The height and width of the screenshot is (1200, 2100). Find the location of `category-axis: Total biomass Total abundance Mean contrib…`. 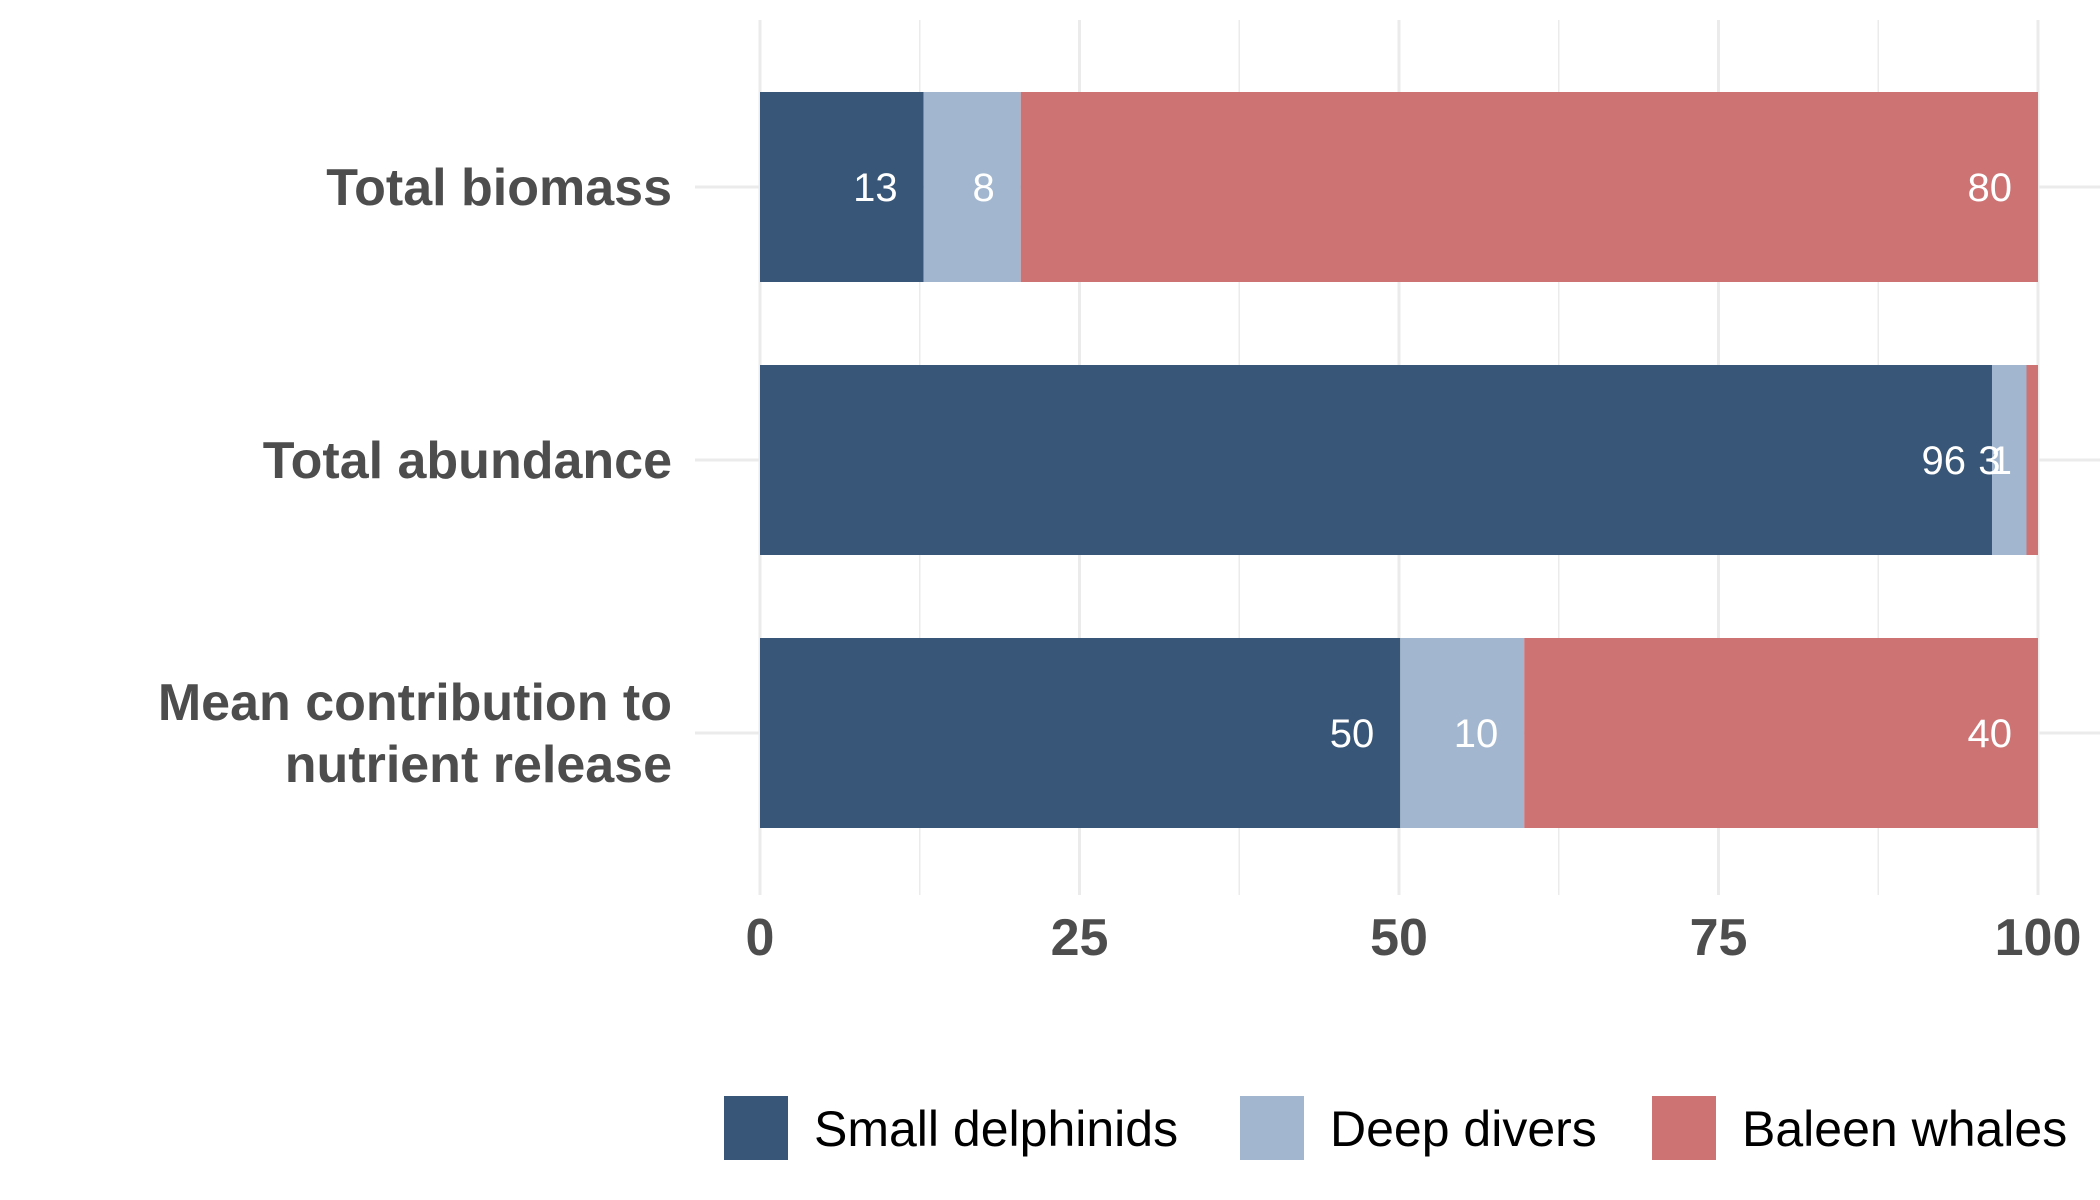

category-axis: Total biomass Total abundance Mean contrib… is located at coordinates (415, 476).